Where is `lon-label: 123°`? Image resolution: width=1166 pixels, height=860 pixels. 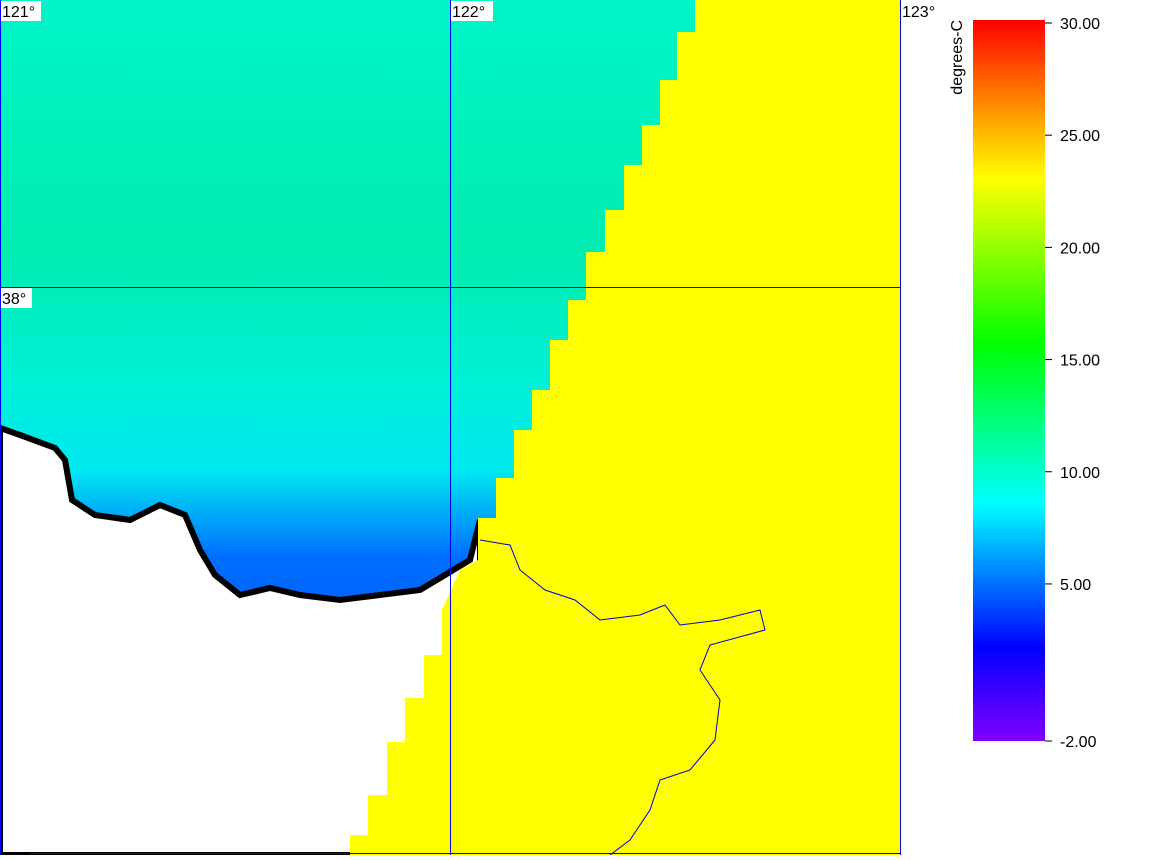 lon-label: 123° is located at coordinates (918, 12).